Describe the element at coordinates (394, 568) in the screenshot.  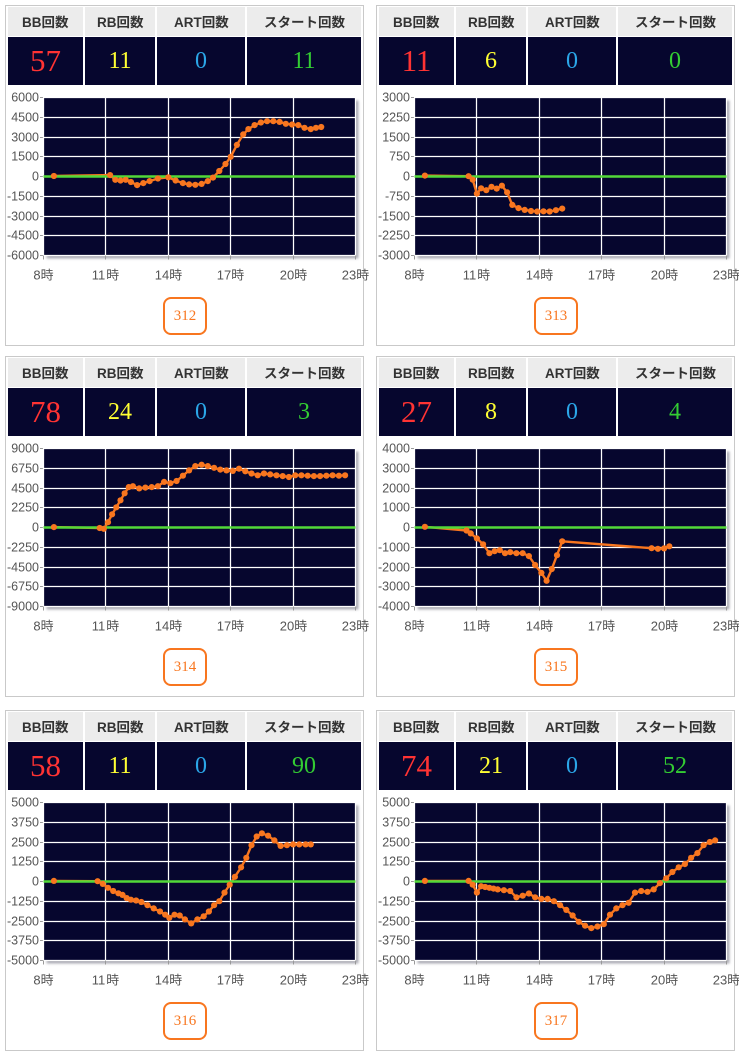
I see `svg-text: -2000` at that location.